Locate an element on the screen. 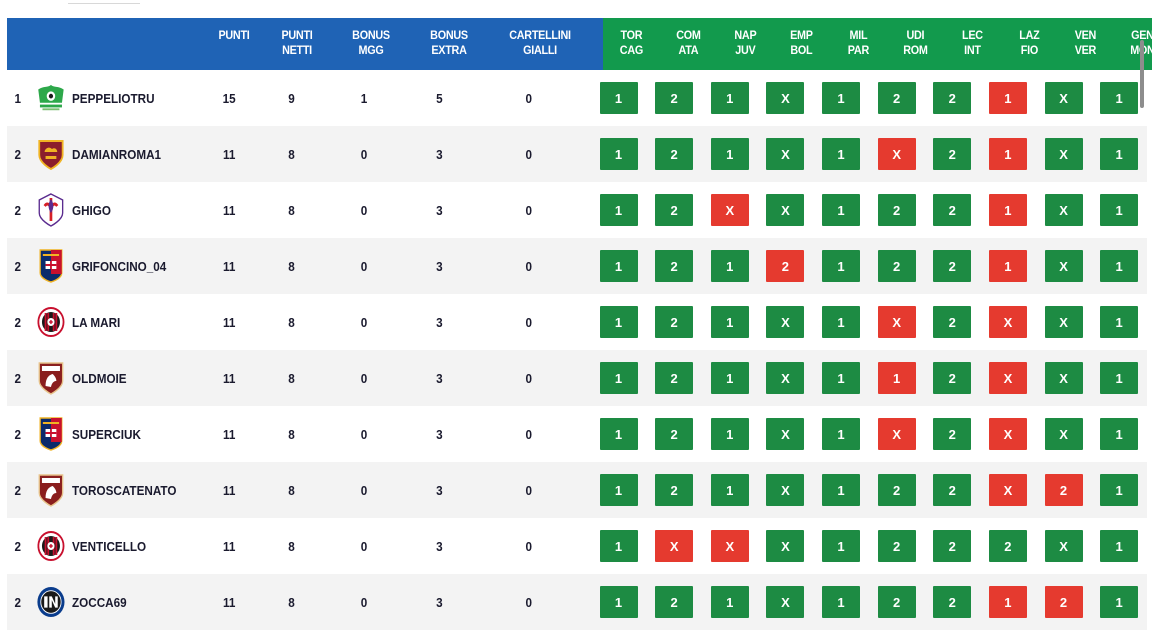  header-match-8: VEN VER is located at coordinates (1086, 42).